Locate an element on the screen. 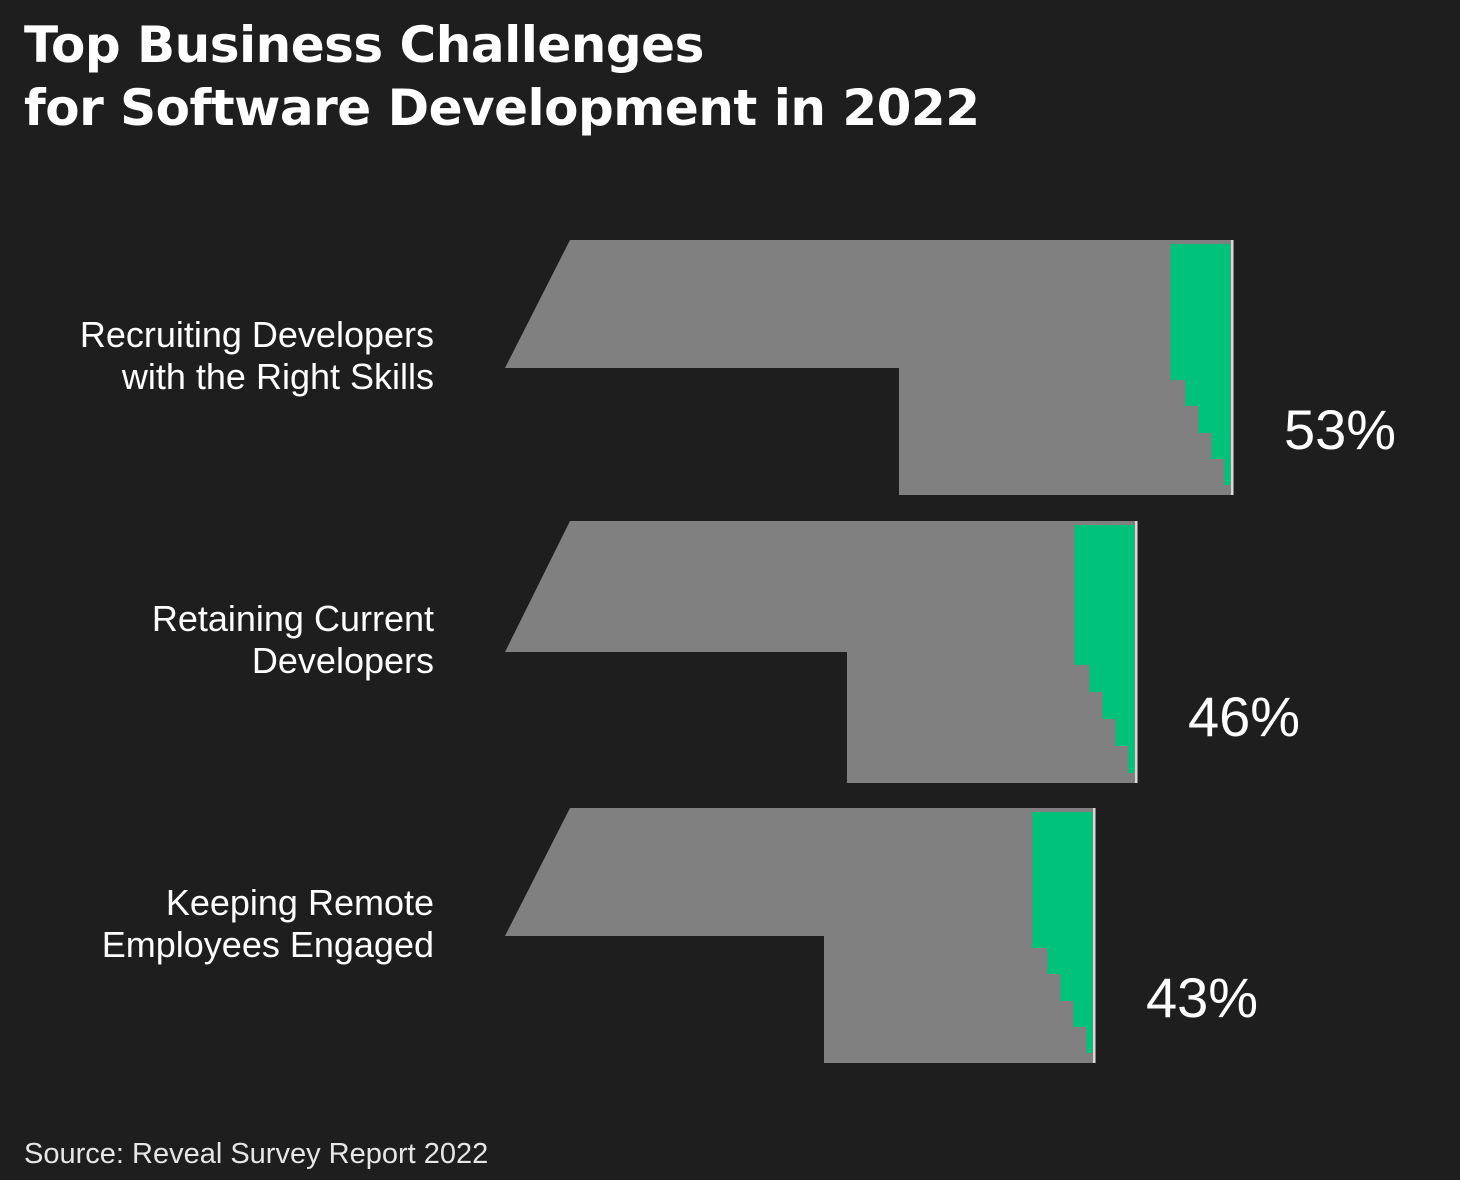 The height and width of the screenshot is (1180, 1460). category-label-1-line-2: with the Right Skills is located at coordinates (277, 376).